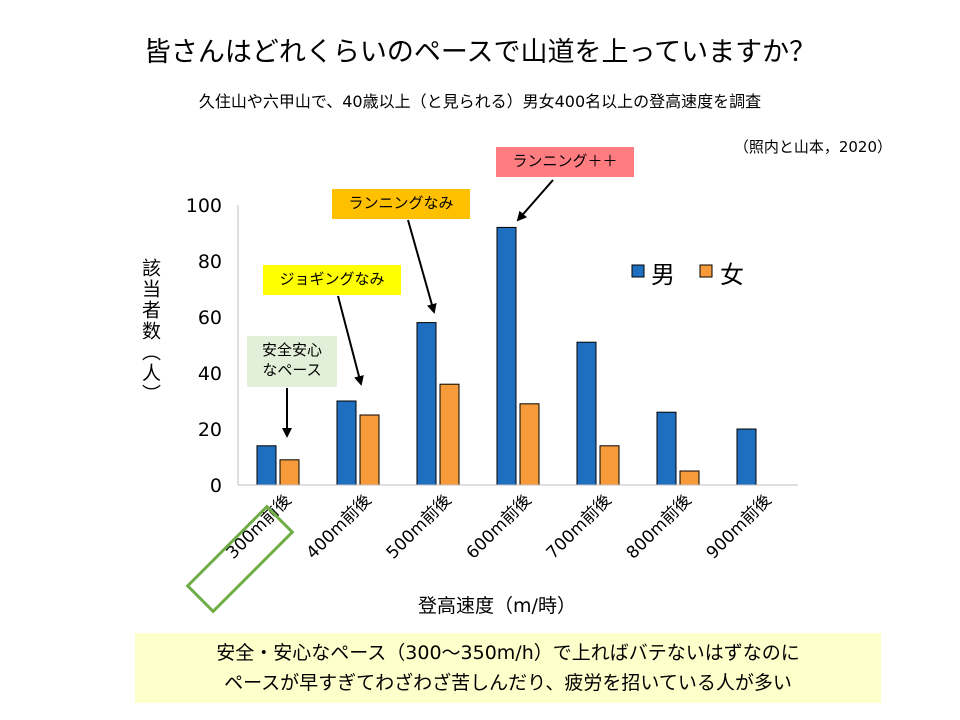 Image resolution: width=960 pixels, height=720 pixels. I want to click on x-tick-label: 500m前後, so click(419, 526).